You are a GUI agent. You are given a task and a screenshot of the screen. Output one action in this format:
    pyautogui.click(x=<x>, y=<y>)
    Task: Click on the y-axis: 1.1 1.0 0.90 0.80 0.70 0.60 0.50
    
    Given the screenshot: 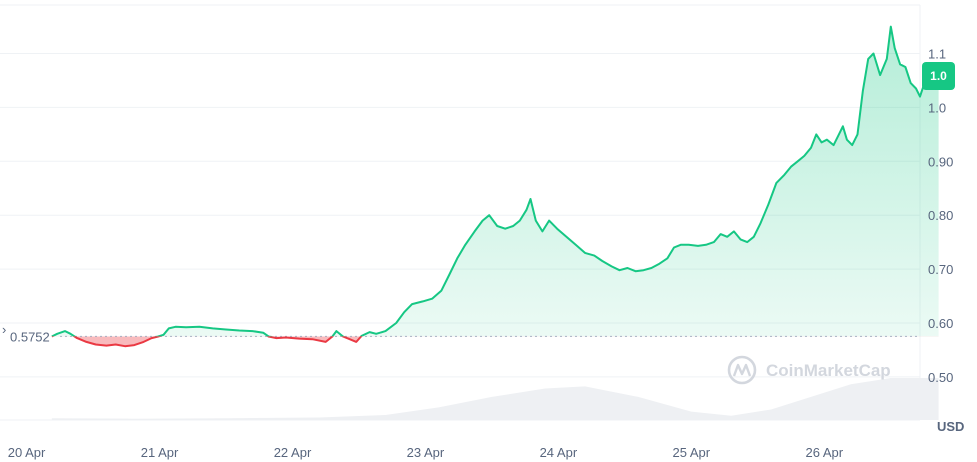 What is the action you would take?
    pyautogui.click(x=940, y=216)
    